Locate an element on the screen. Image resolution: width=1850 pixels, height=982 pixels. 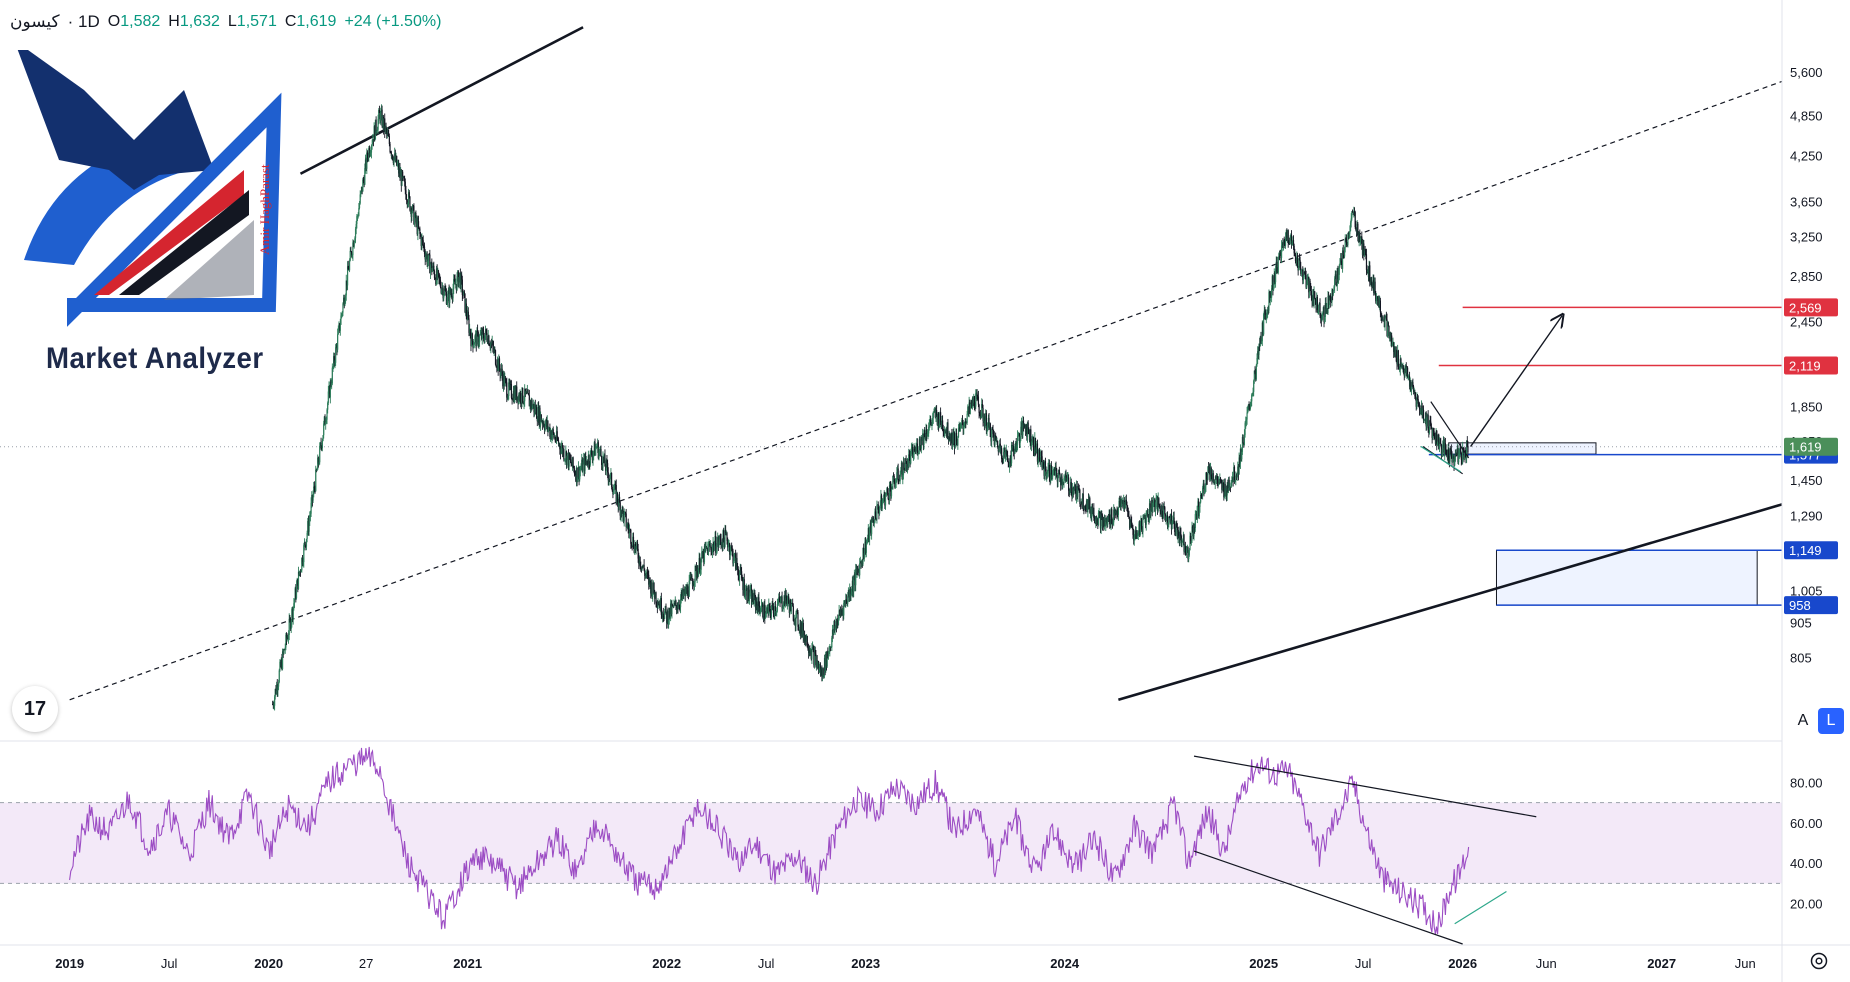
auto-scale-button: A is located at coordinates (1803, 721).